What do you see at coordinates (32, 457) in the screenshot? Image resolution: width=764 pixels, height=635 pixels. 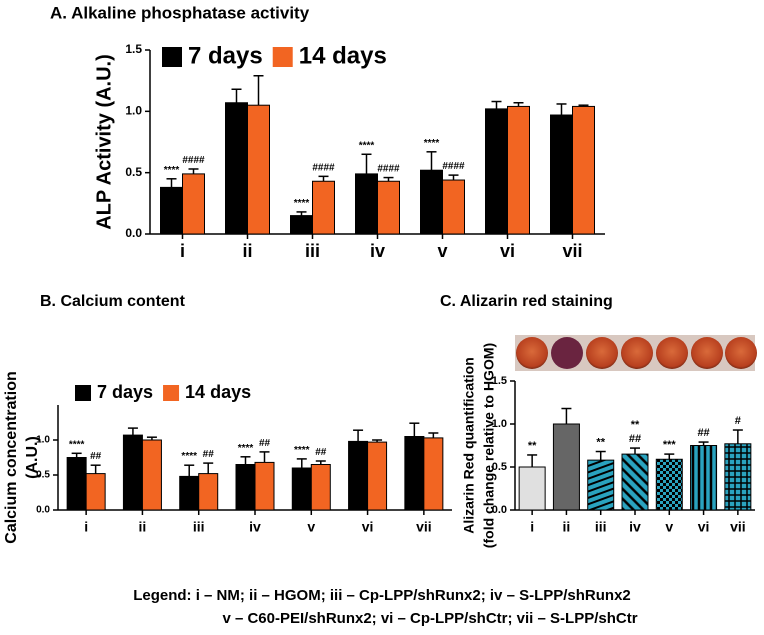 I see `y-axis-label: (A.U.)` at bounding box center [32, 457].